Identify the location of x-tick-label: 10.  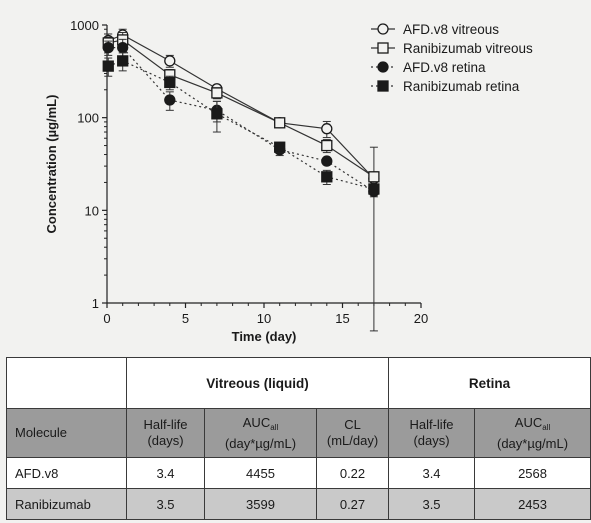
(264, 318).